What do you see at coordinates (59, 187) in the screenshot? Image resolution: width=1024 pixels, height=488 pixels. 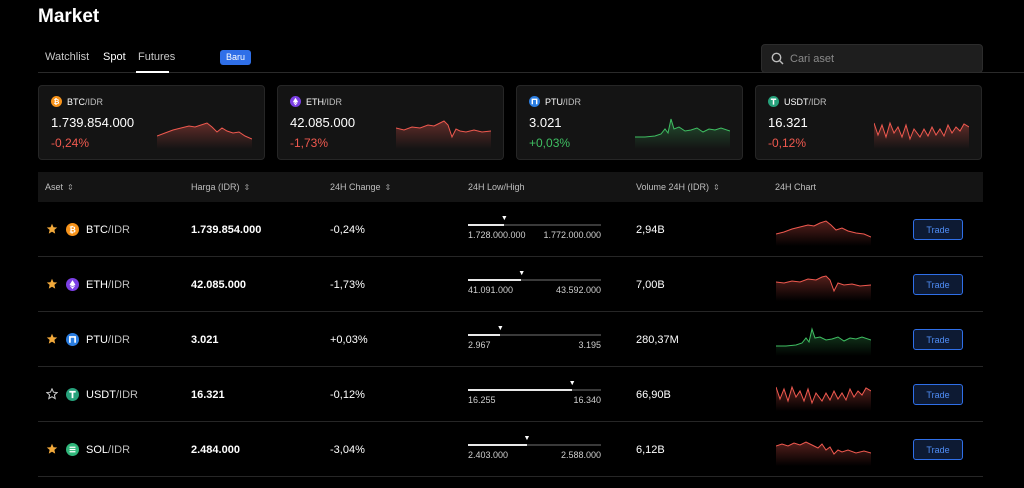 I see `column-header-asset: Aset ⇕` at bounding box center [59, 187].